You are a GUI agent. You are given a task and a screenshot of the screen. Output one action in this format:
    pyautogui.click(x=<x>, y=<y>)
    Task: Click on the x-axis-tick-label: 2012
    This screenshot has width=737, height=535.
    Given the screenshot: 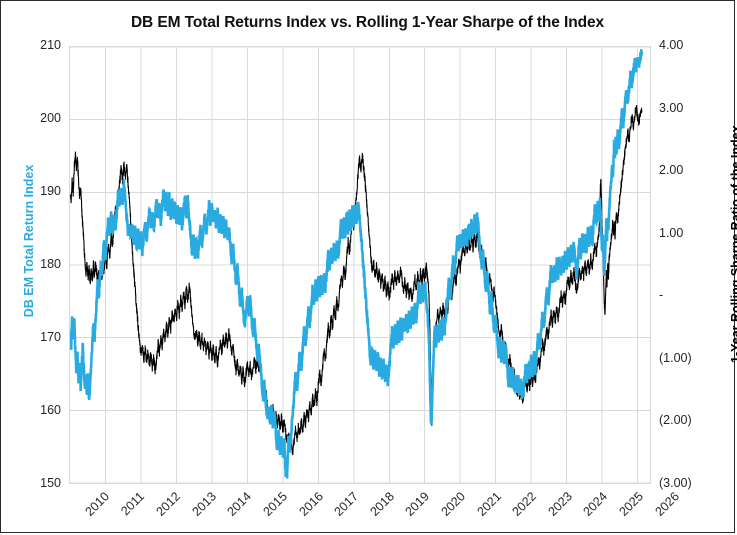 What is the action you would take?
    pyautogui.click(x=168, y=504)
    